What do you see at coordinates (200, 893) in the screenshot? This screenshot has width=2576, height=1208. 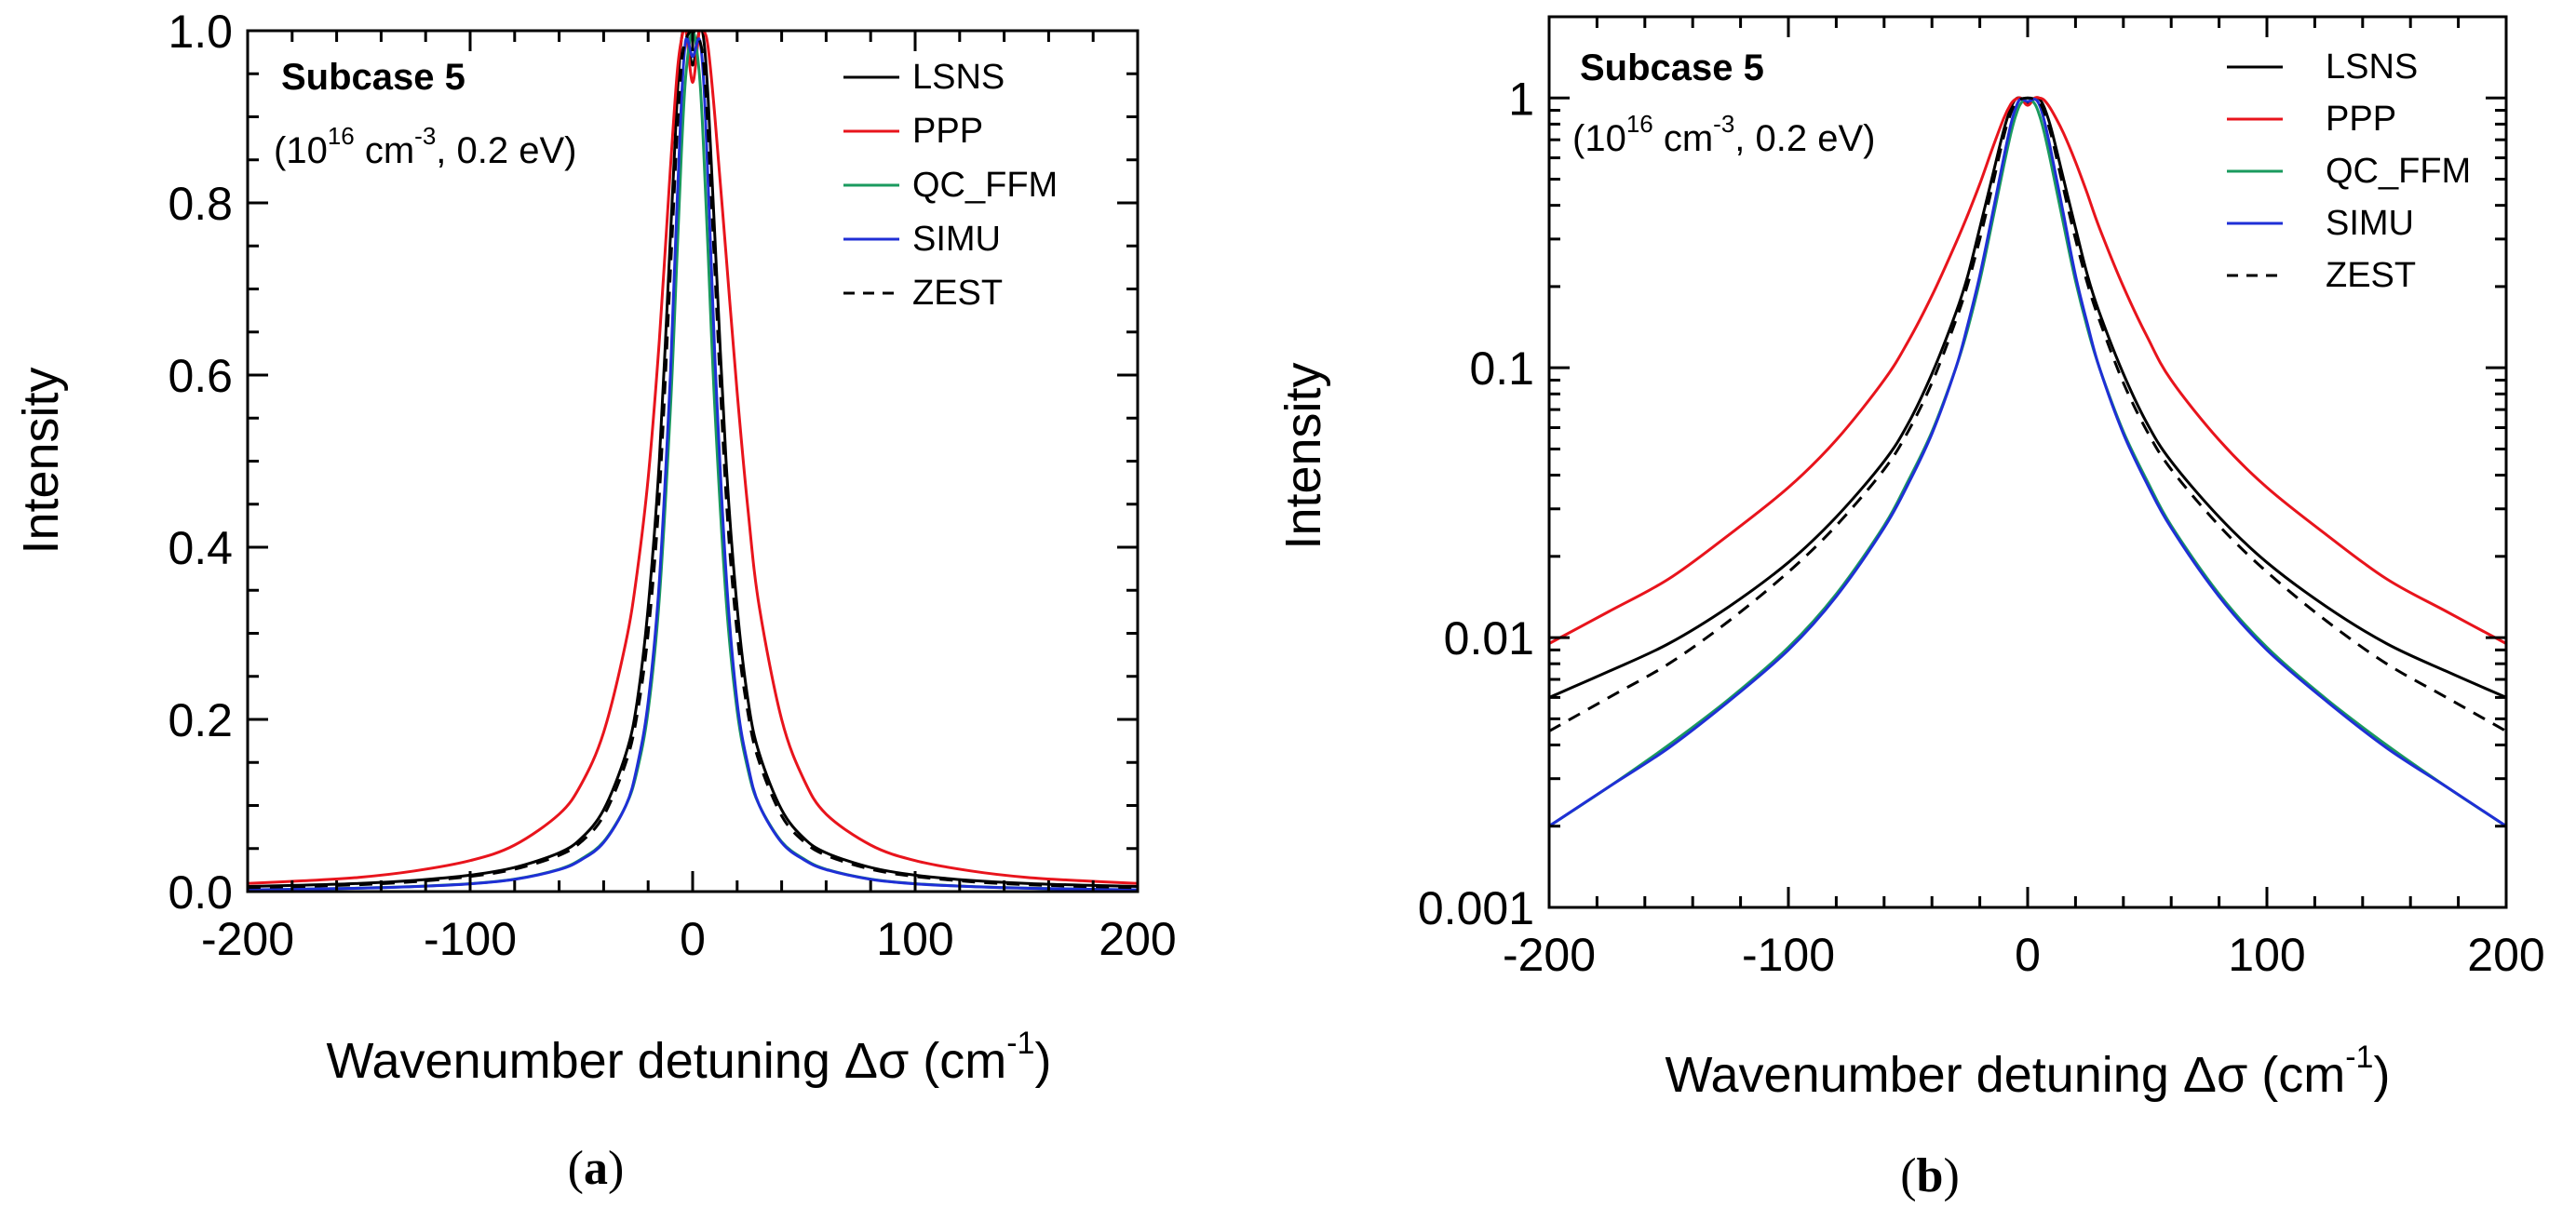 I see `y-tick-label: 0.0` at bounding box center [200, 893].